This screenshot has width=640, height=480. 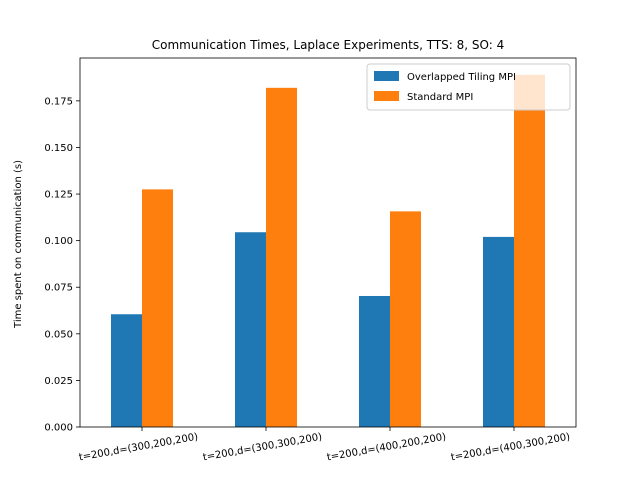 What do you see at coordinates (58, 288) in the screenshot?
I see `y-tick-label: 0.075` at bounding box center [58, 288].